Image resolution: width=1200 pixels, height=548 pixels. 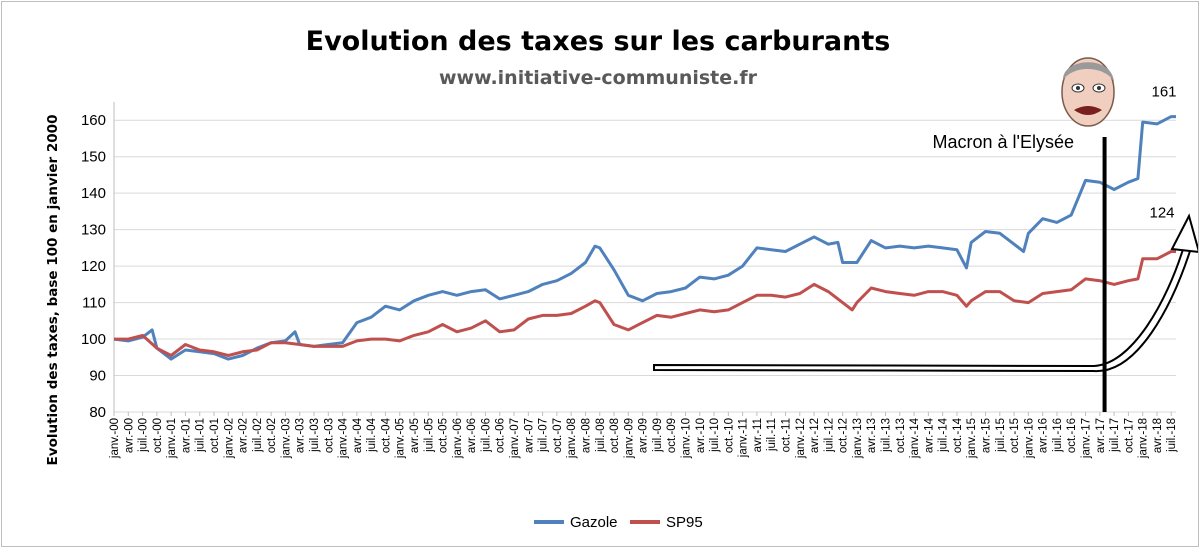 I want to click on x-tick-label: oct.-10, so click(x=729, y=435).